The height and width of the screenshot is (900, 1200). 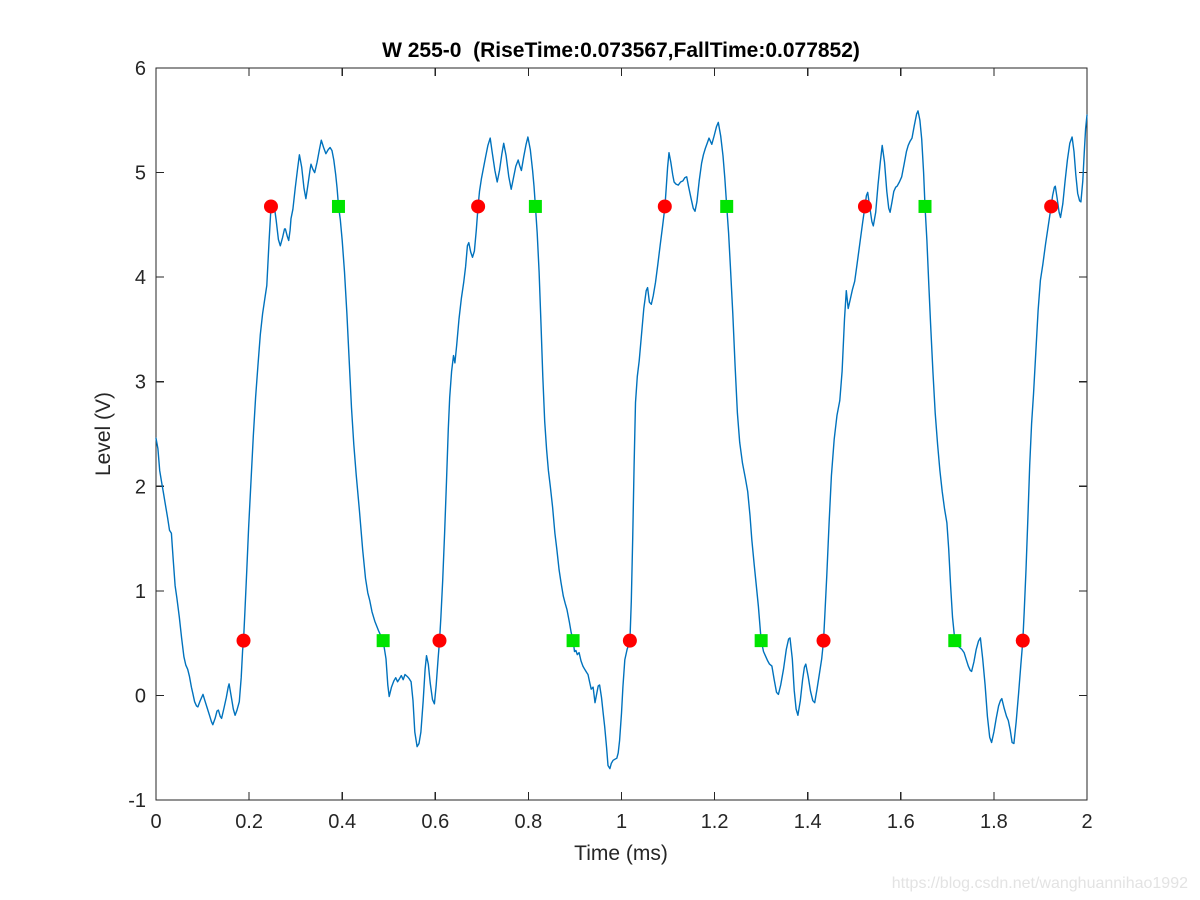 What do you see at coordinates (994, 822) in the screenshot?
I see `x-tick-label: 1.8` at bounding box center [994, 822].